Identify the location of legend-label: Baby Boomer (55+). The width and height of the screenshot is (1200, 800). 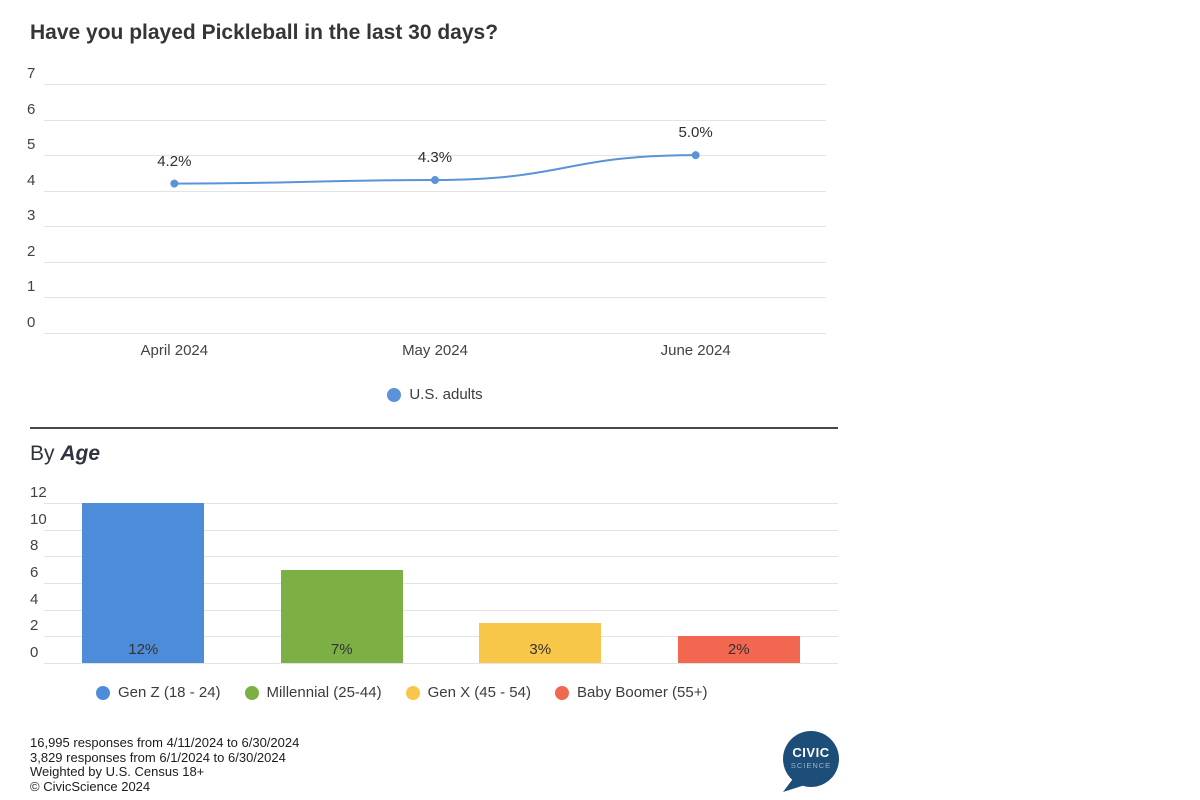
(642, 692).